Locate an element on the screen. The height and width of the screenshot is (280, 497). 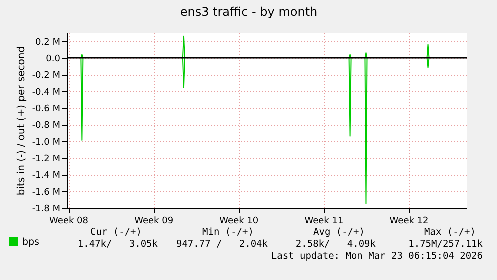
text: 1.75M/257.11k is located at coordinates (445, 245).